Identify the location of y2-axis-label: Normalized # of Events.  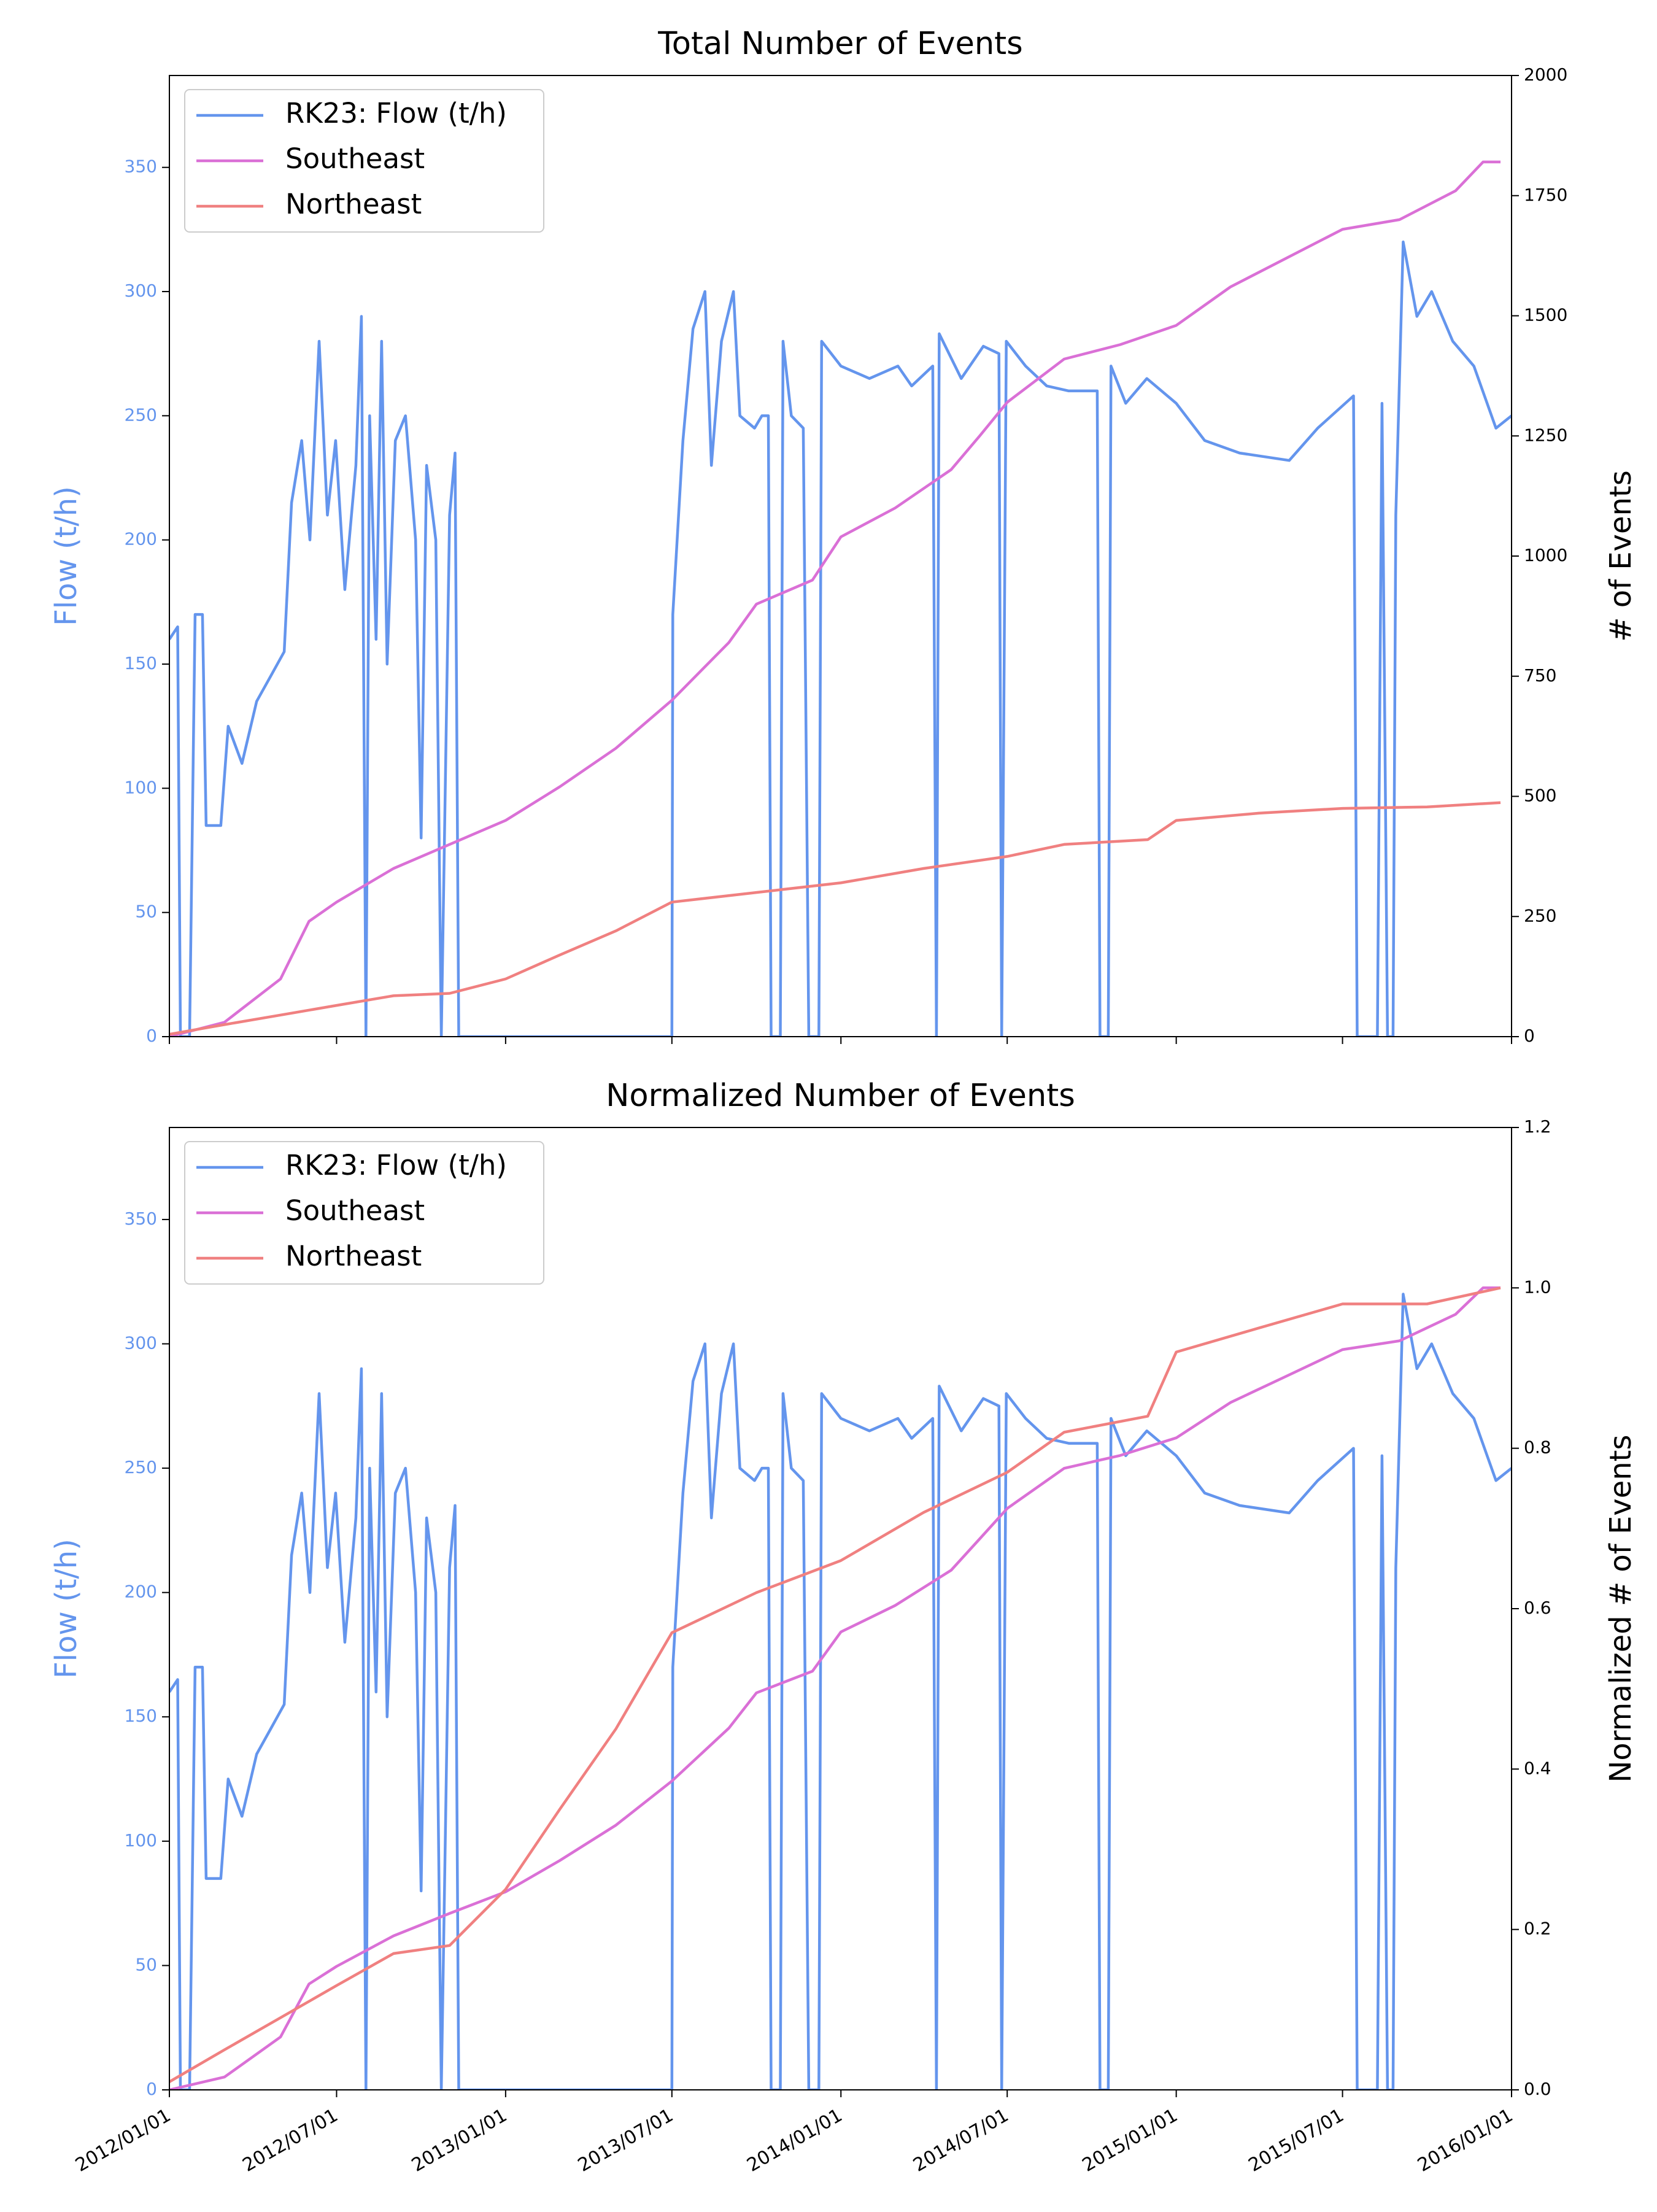
(1621, 1609).